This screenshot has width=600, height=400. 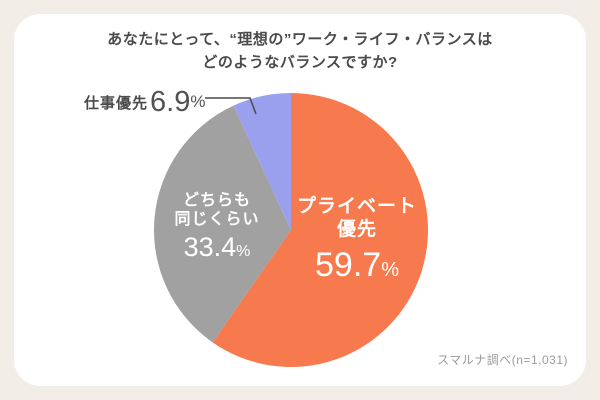 I want to click on both-equal-value: 33.4, so click(x=210, y=247).